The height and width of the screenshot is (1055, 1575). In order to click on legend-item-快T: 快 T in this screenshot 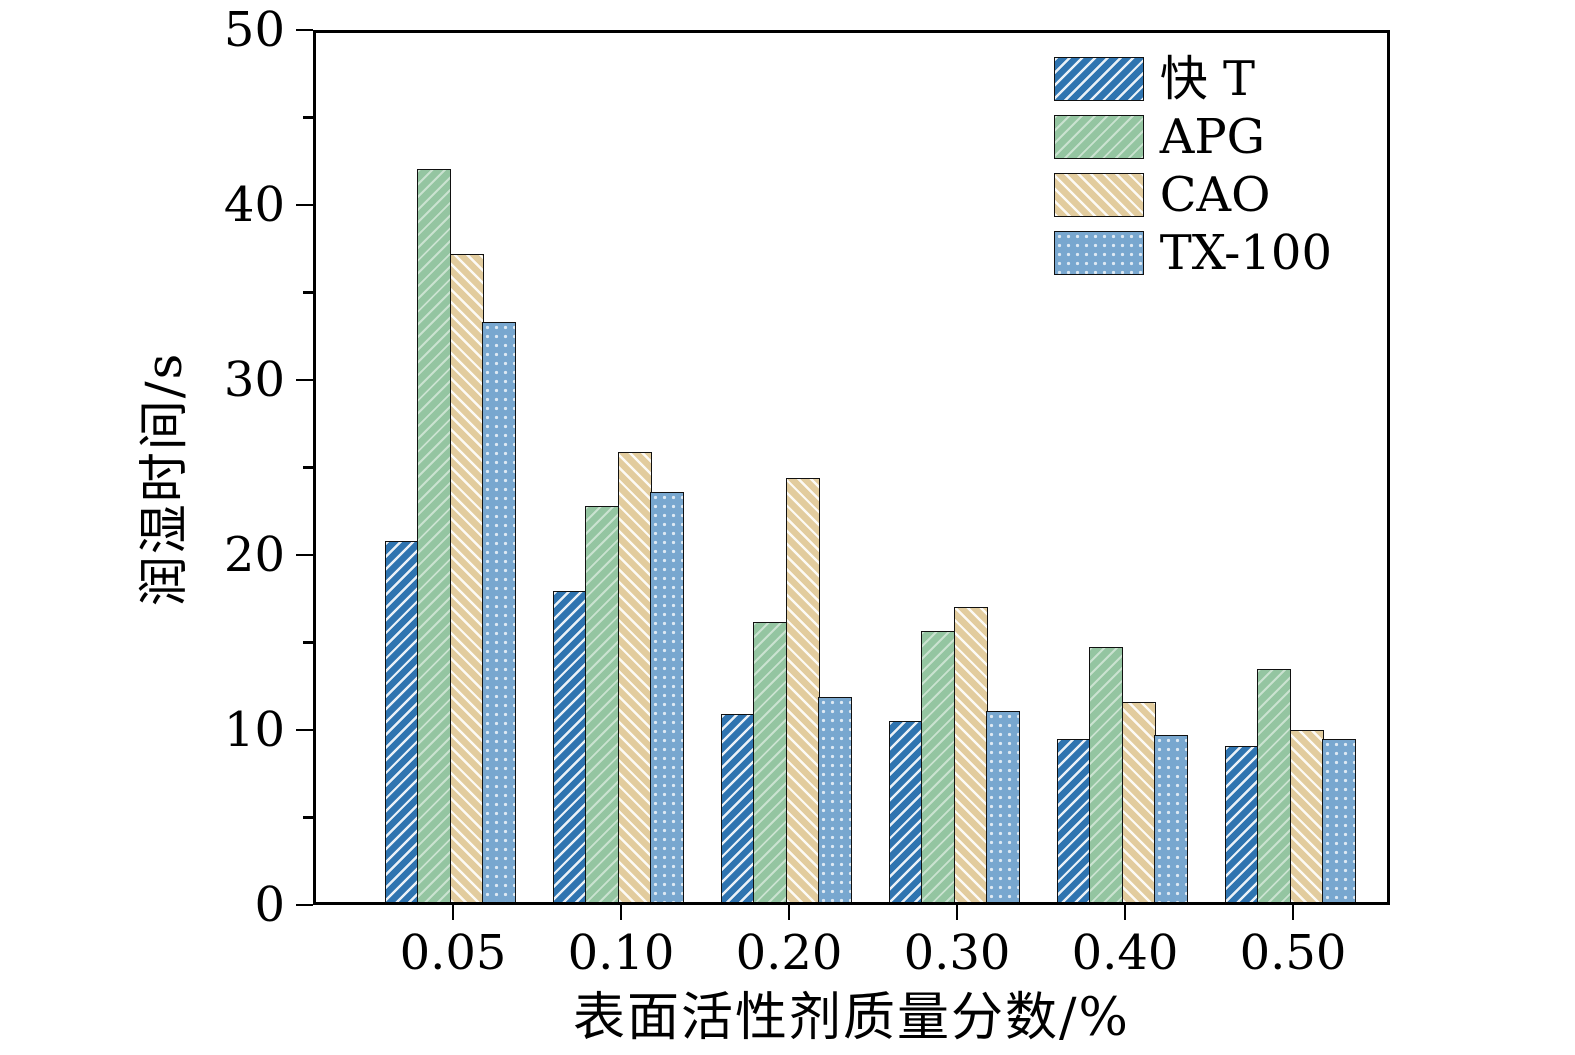, I will do `click(1192, 79)`.